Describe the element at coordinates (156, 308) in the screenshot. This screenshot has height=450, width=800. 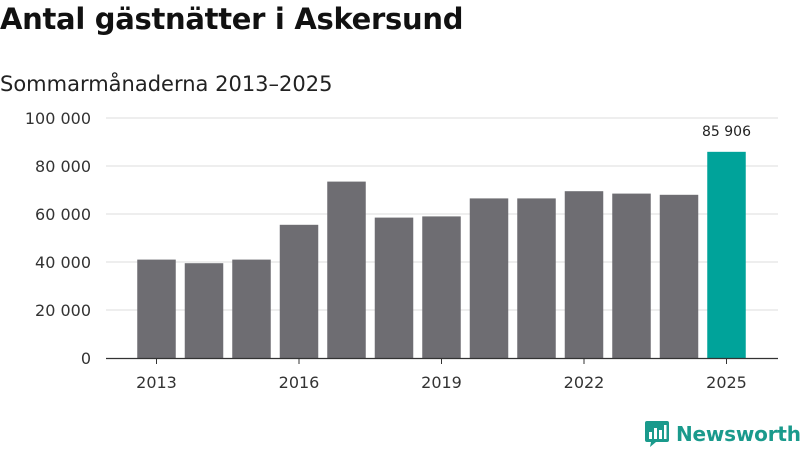
I see `bar-2013` at that location.